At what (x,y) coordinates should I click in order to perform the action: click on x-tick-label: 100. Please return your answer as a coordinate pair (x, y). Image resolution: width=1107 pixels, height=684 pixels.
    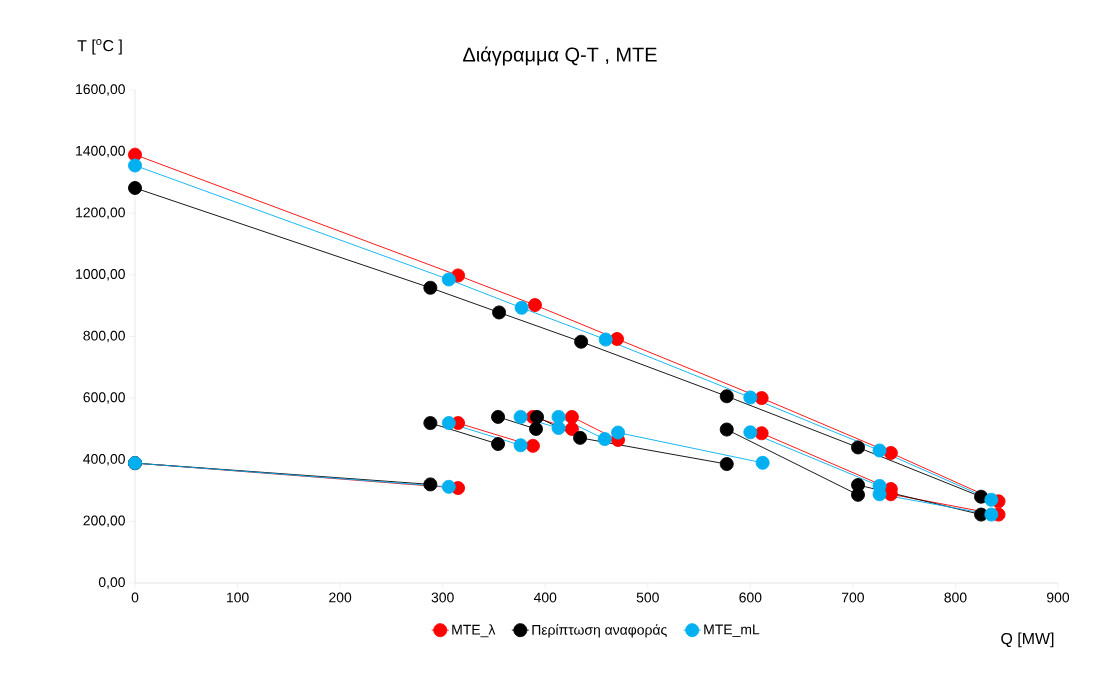
    Looking at the image, I should click on (237, 597).